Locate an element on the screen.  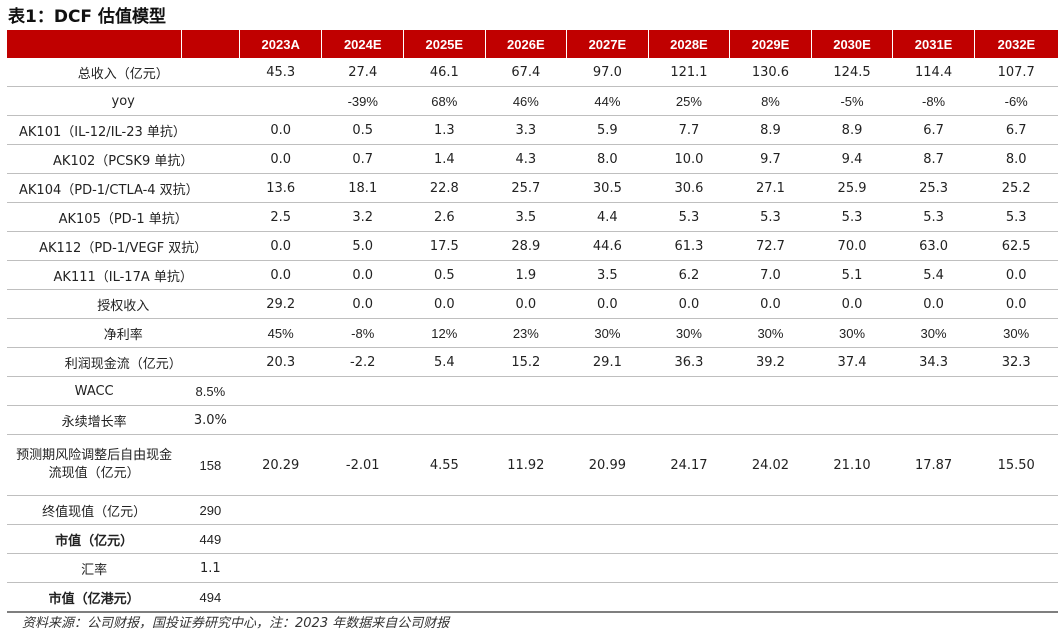
cell: -39% is located at coordinates (362, 101).